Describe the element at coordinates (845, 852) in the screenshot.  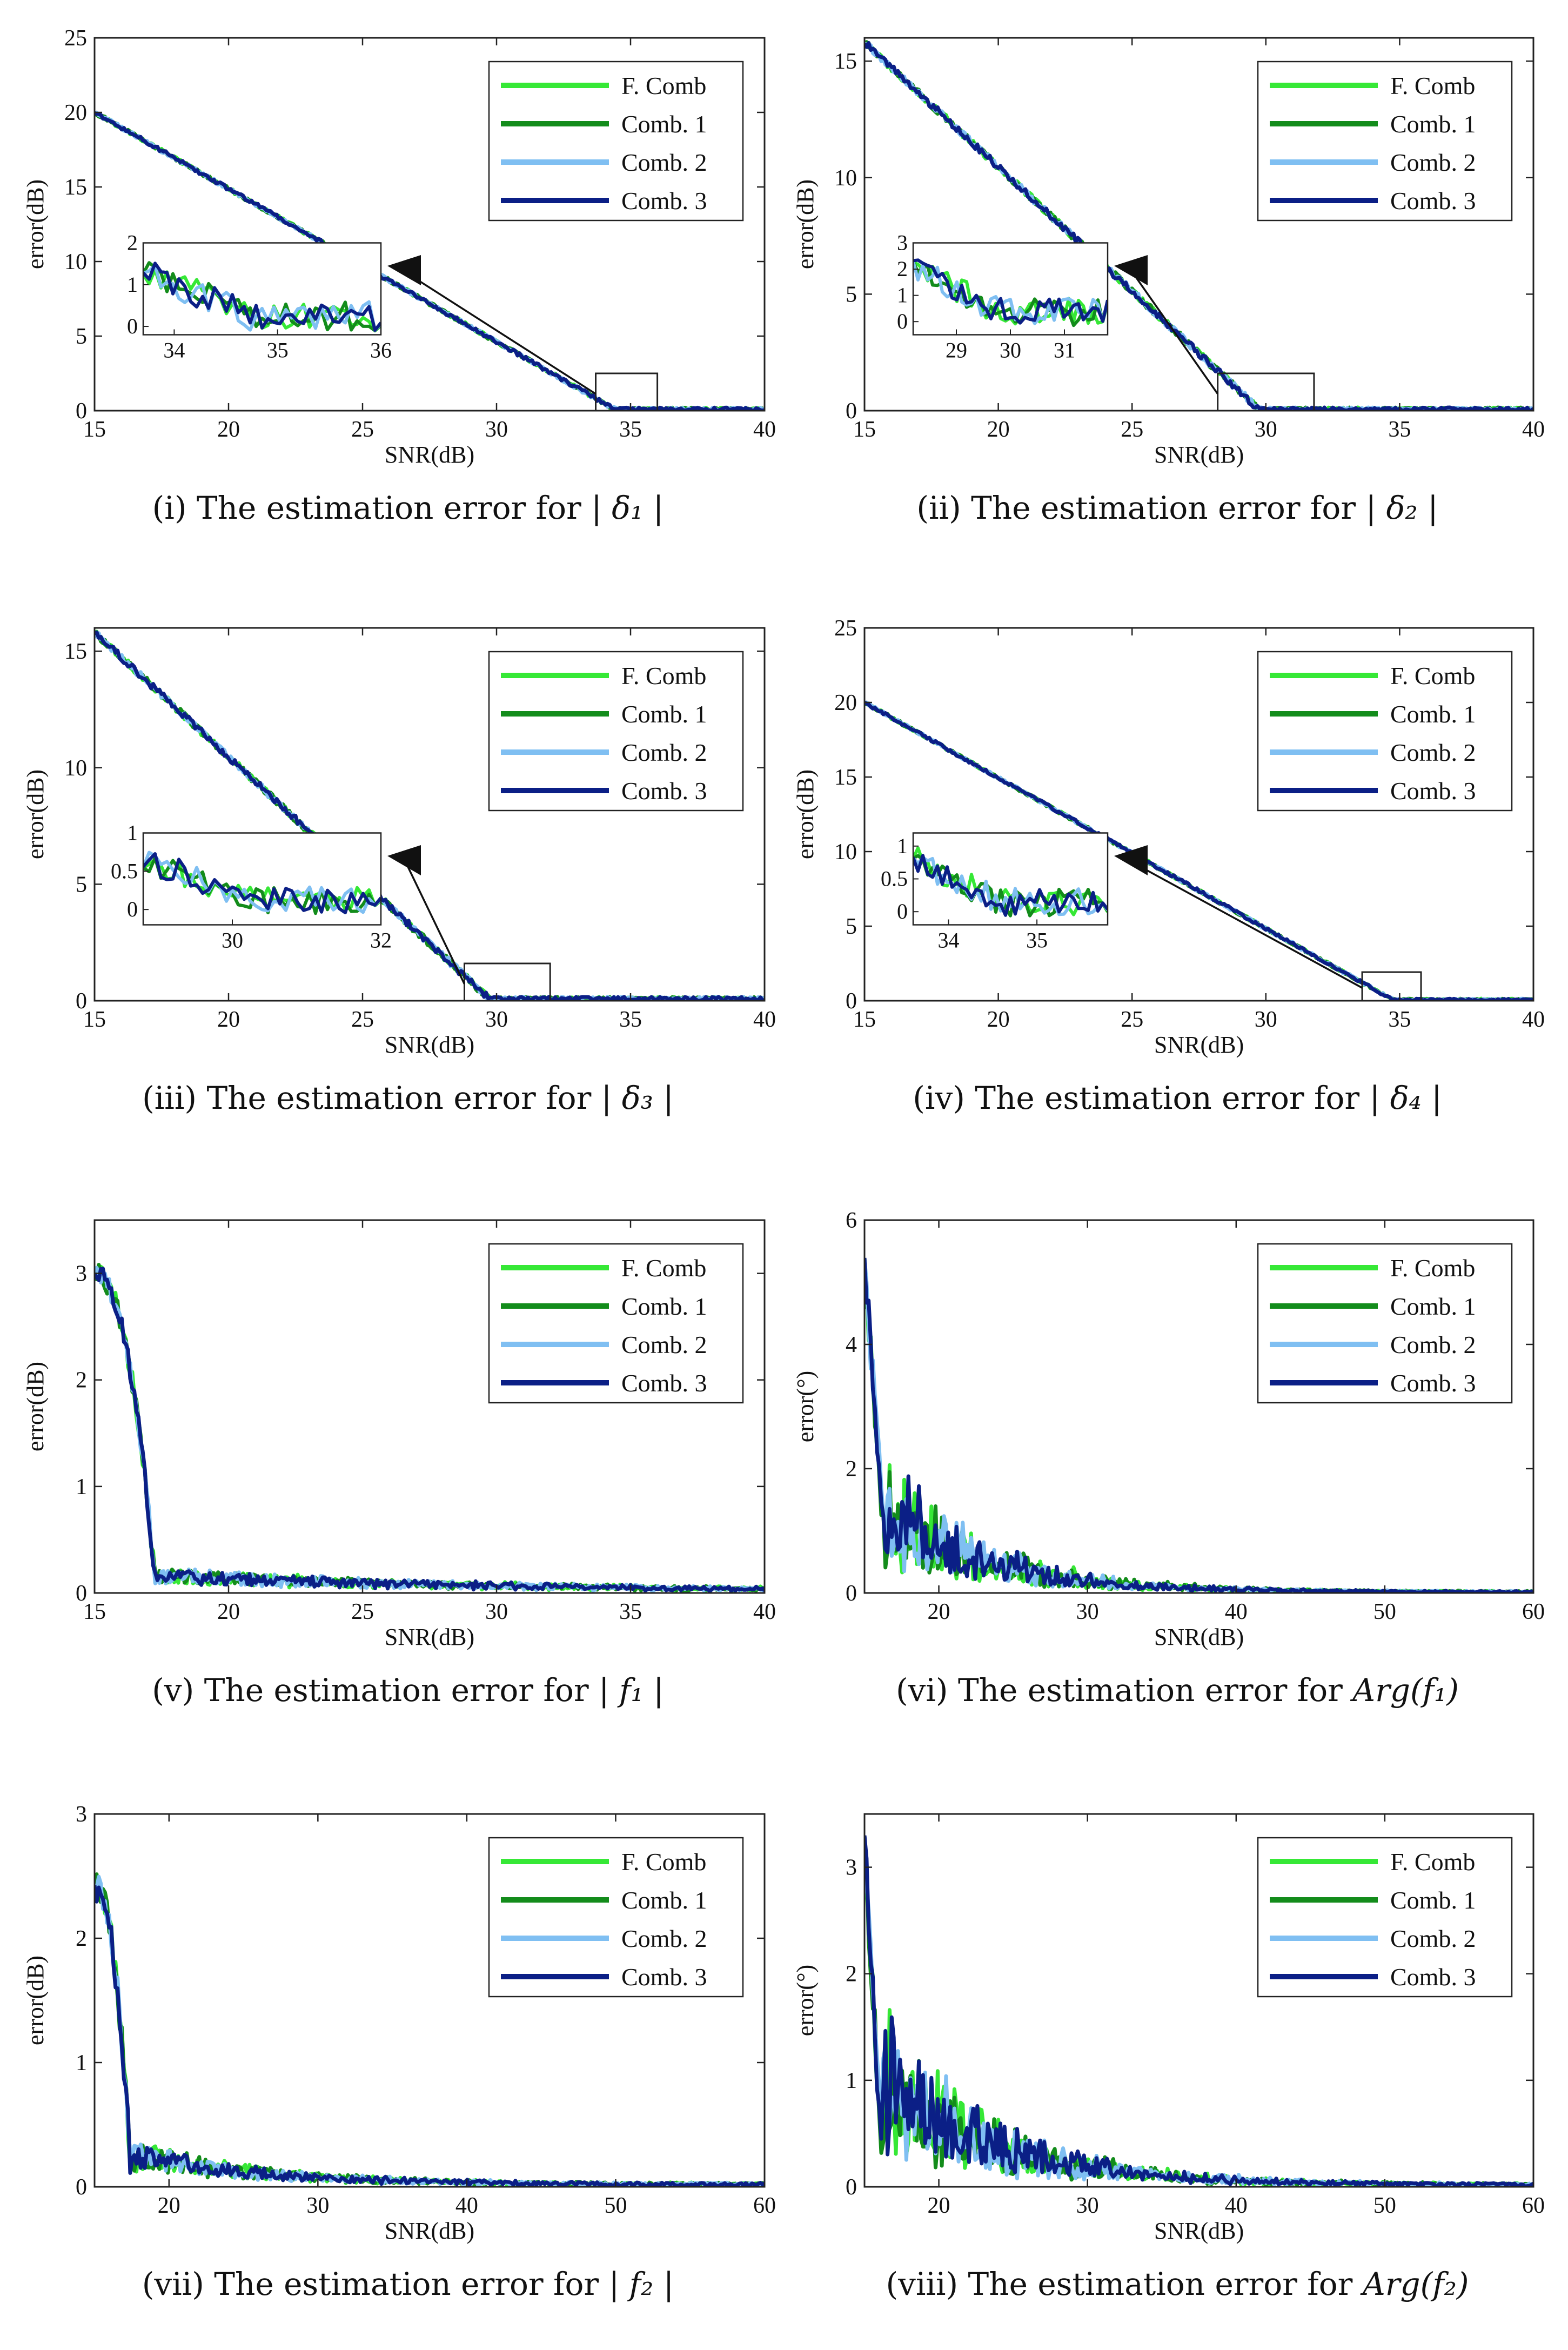
I see `y-tick-label: 10` at that location.